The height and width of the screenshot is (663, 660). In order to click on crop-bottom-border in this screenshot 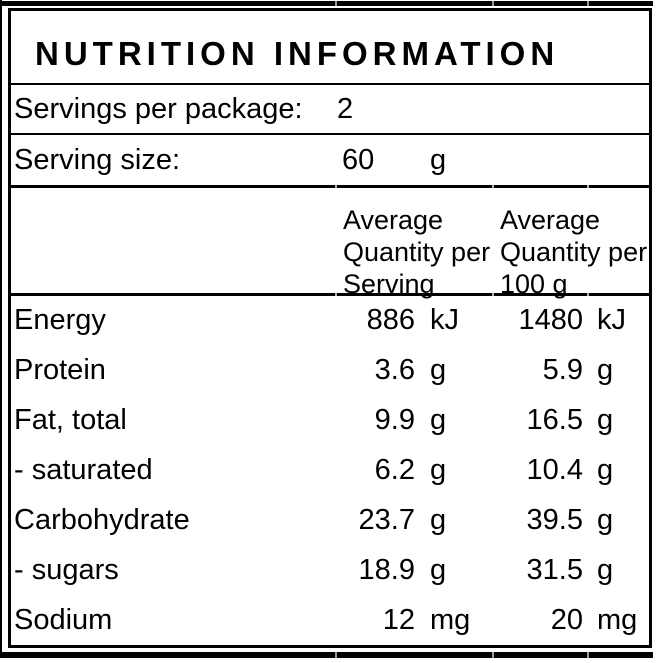, I will do `click(326, 655)`.